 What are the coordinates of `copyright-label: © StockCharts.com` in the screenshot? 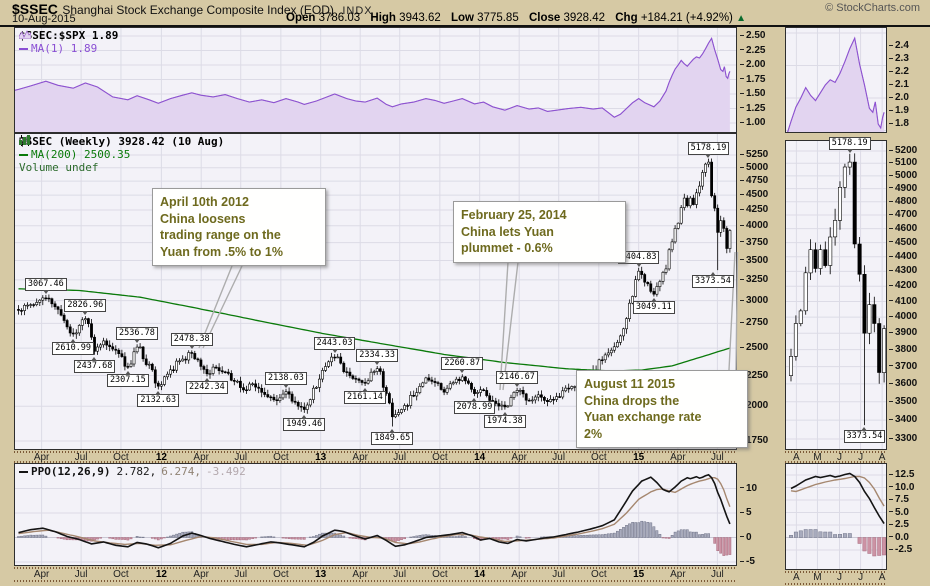 It's located at (872, 8).